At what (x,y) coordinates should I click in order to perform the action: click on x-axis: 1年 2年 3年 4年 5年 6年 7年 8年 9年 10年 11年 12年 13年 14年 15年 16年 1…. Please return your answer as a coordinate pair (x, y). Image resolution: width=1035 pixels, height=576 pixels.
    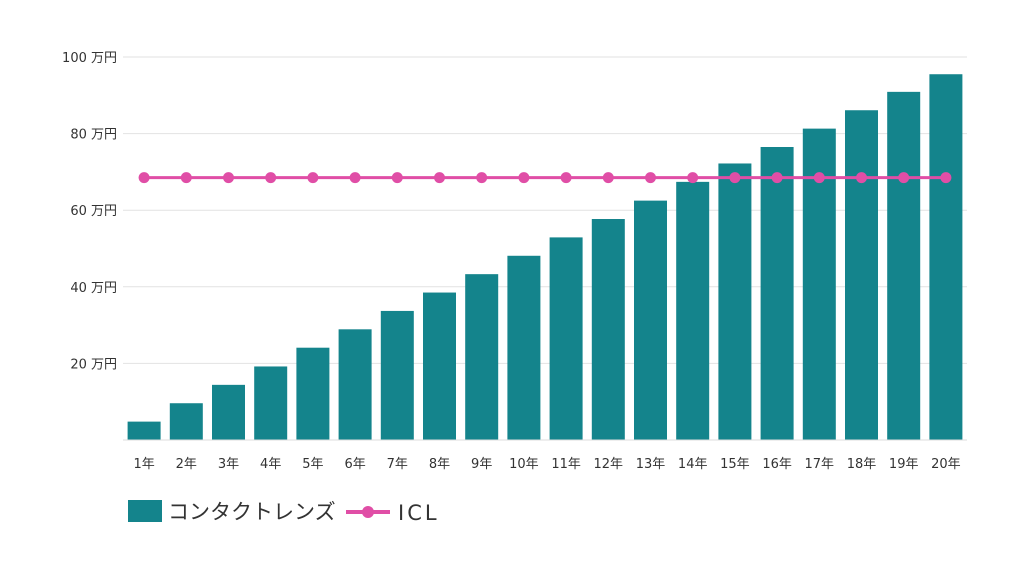
    Looking at the image, I should click on (546, 464).